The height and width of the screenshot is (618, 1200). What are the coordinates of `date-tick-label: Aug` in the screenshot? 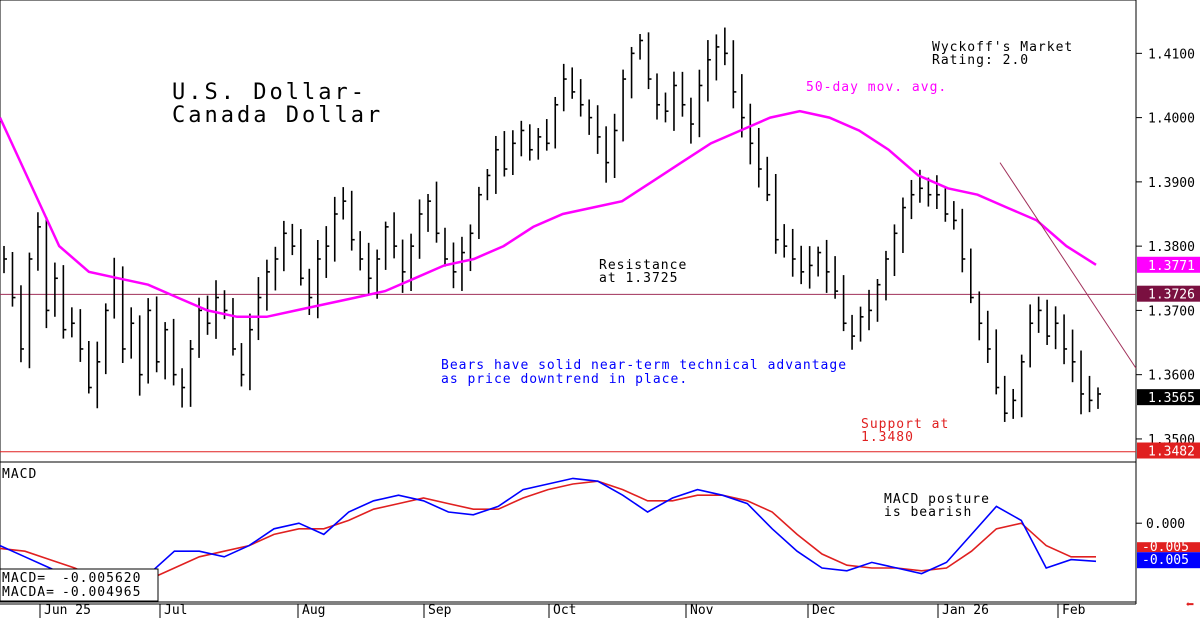 It's located at (313, 610).